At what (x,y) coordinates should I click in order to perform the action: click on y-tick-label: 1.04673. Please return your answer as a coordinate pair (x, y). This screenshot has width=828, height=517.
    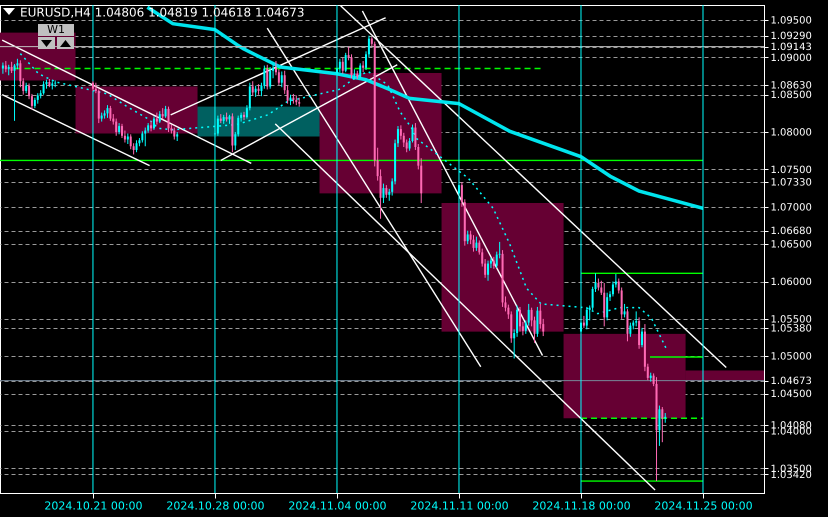
    Looking at the image, I should click on (791, 382).